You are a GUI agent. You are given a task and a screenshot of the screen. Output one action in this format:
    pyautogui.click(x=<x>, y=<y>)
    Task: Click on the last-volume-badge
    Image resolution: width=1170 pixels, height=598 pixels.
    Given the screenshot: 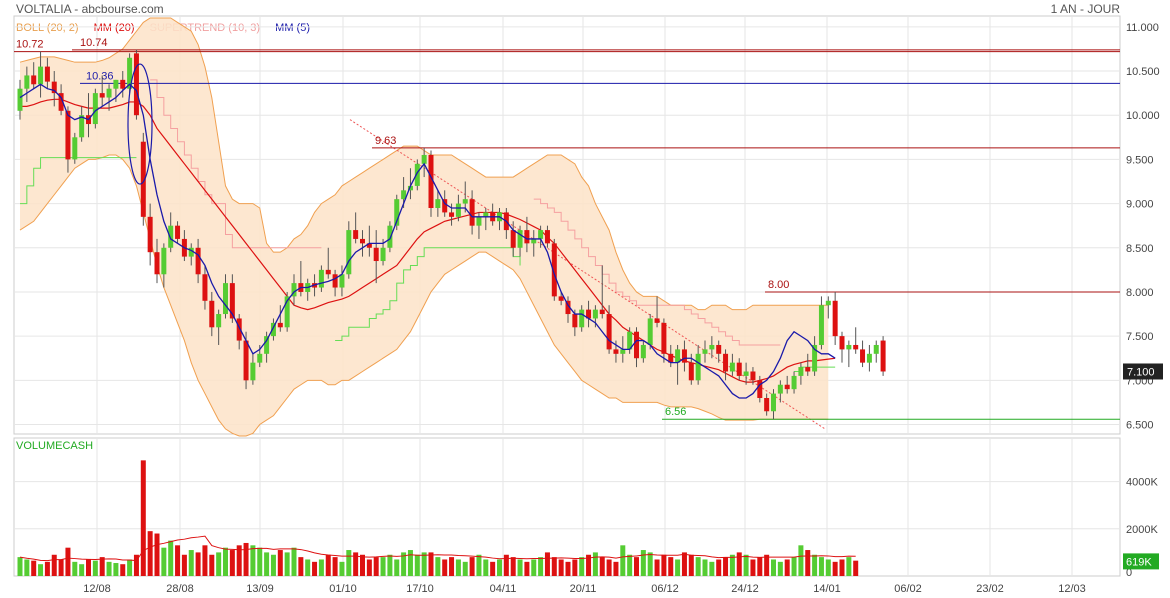 What is the action you would take?
    pyautogui.click(x=1141, y=561)
    